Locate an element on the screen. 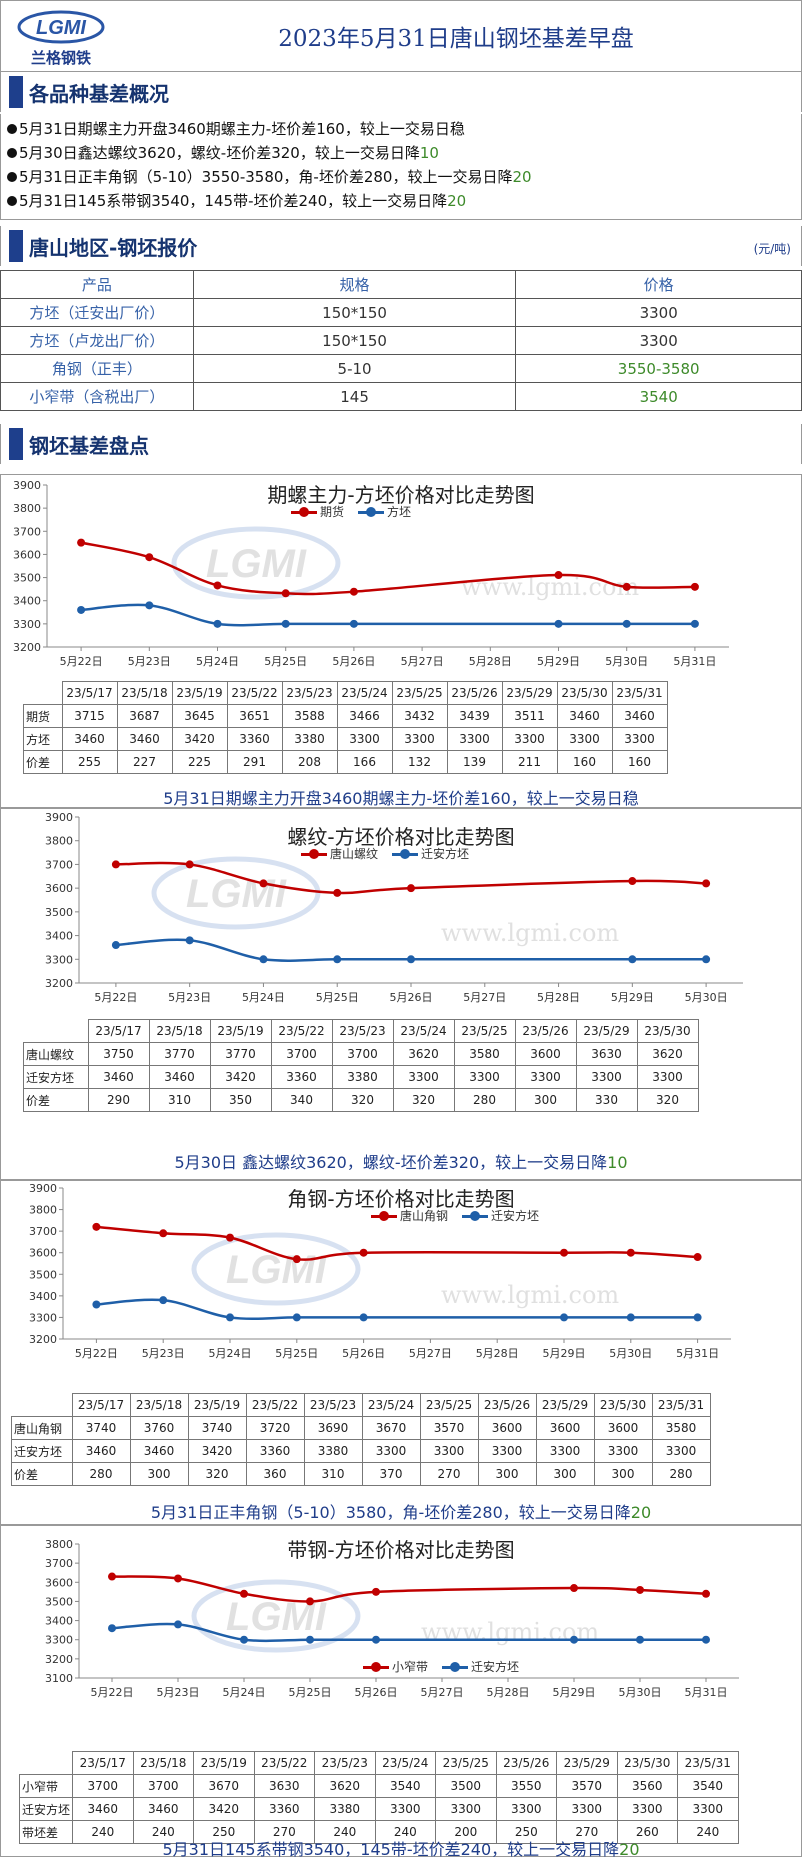 The width and height of the screenshot is (804, 1860). x-tick-label: 5月24日 is located at coordinates (244, 1692).